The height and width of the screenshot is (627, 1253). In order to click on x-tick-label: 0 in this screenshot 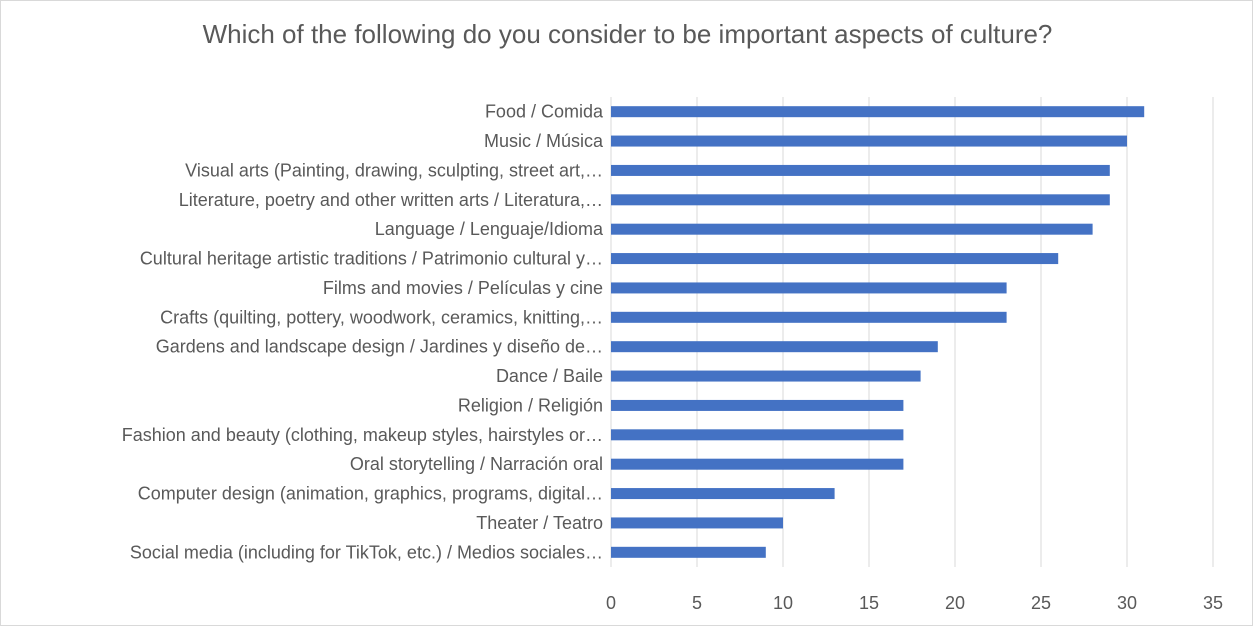, I will do `click(611, 603)`.